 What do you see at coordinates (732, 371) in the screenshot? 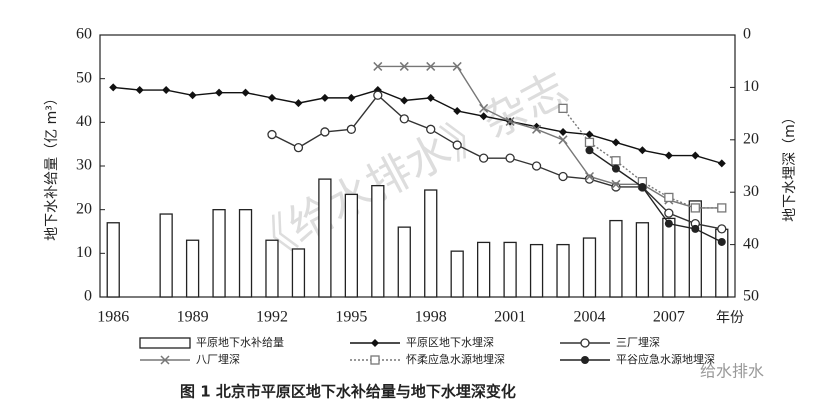
I see `logo: 给水排水` at bounding box center [732, 371].